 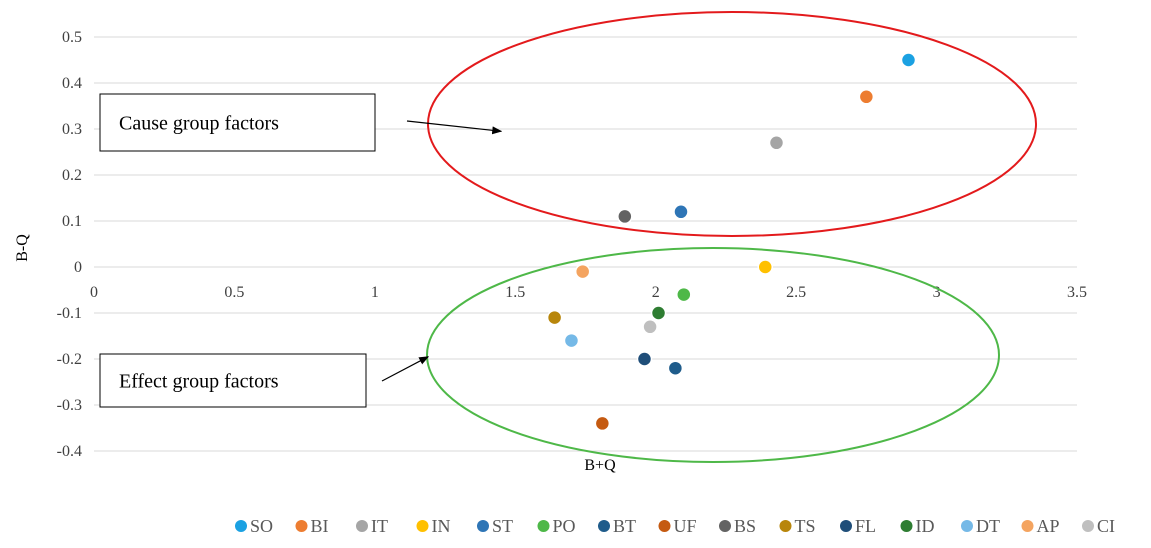 I want to click on legend-label-po: PO, so click(x=564, y=526).